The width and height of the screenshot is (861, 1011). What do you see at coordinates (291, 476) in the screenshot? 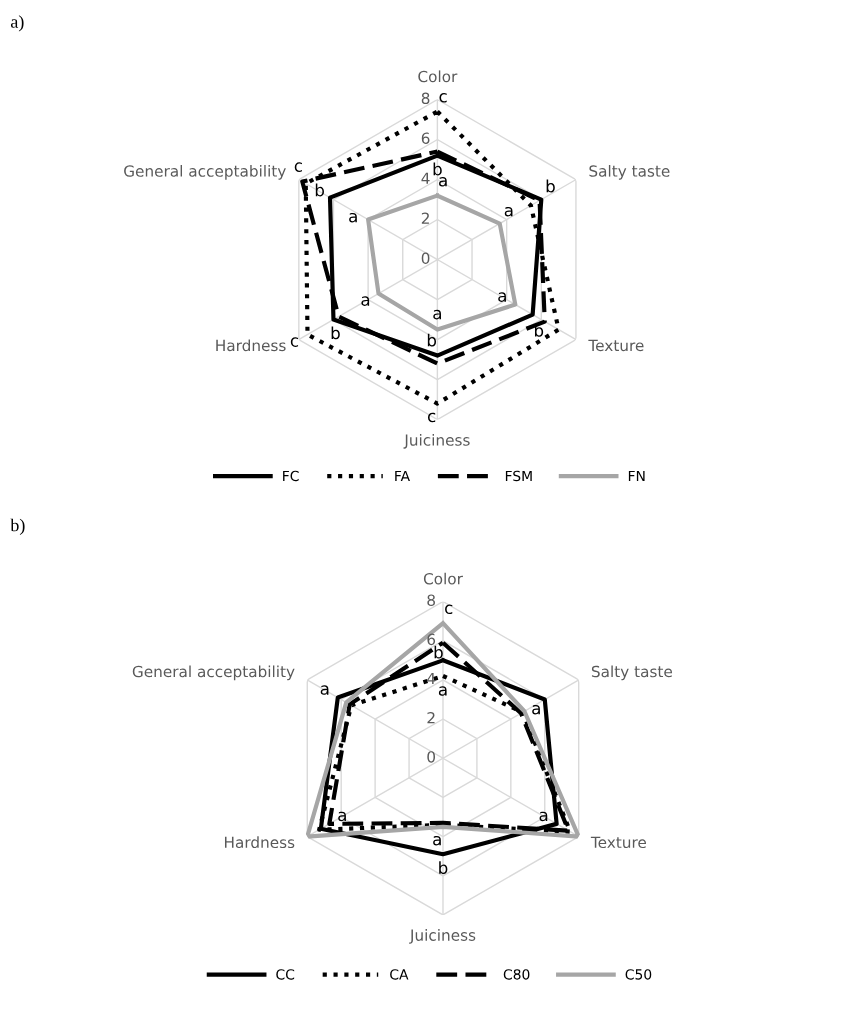
I see `legend-label: FC` at bounding box center [291, 476].